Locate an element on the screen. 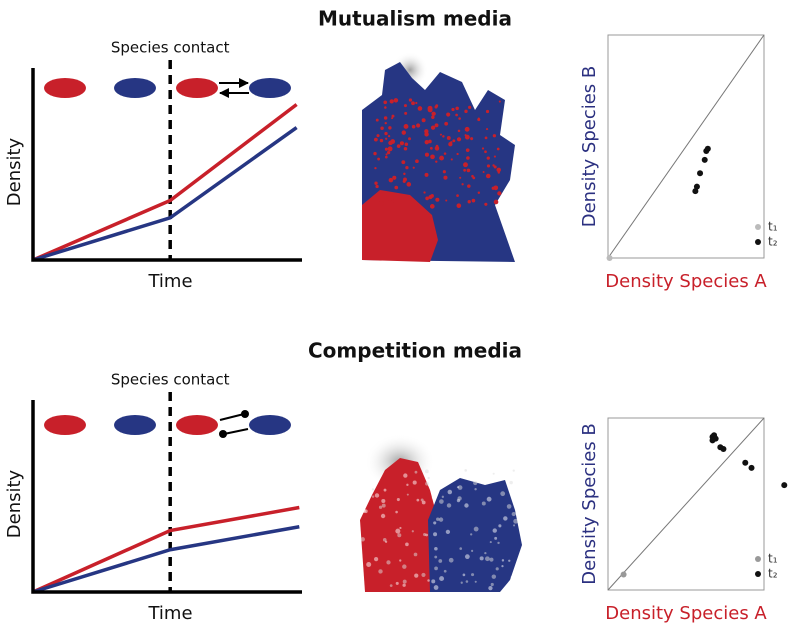 The image size is (800, 631). axes is located at coordinates (166, 165).